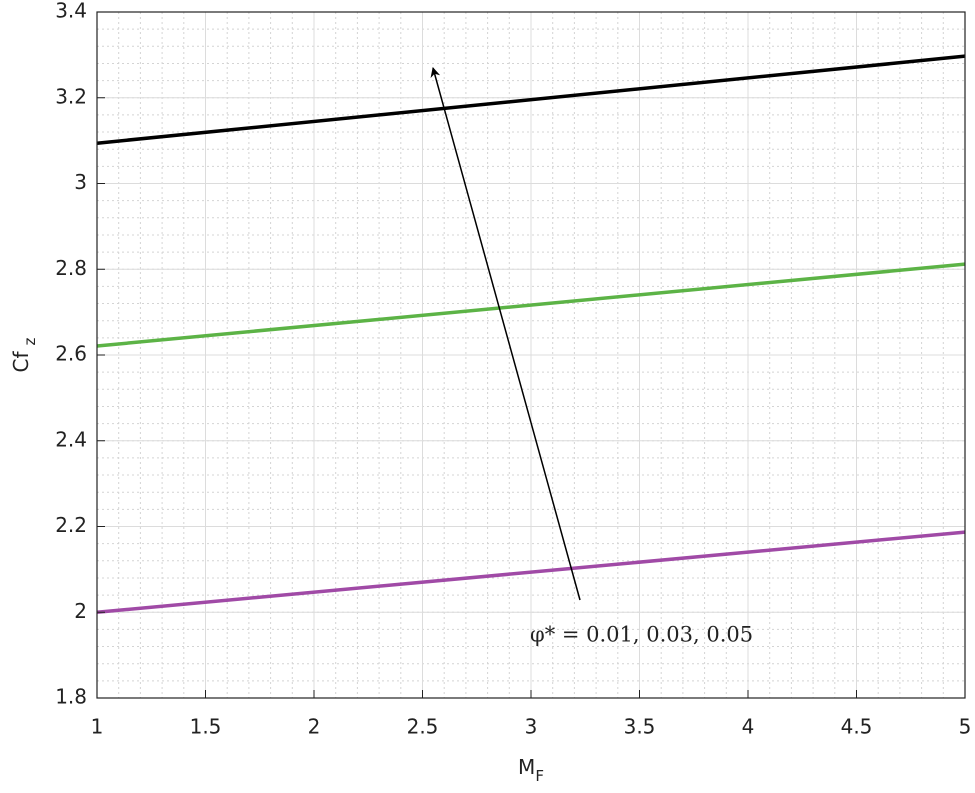  What do you see at coordinates (526, 767) in the screenshot?
I see `x-label-main: M` at bounding box center [526, 767].